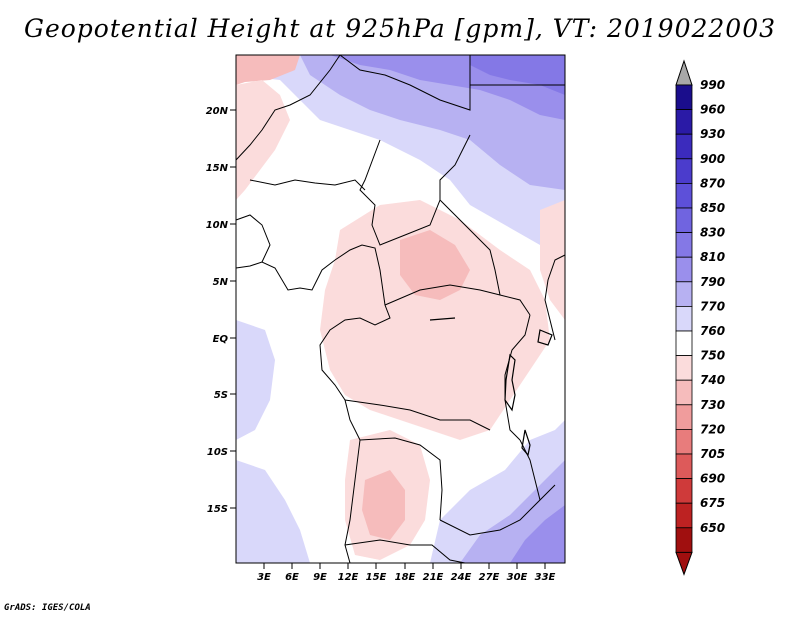 The height and width of the screenshot is (618, 800). Describe the element at coordinates (712, 85) in the screenshot. I see `colorbar-label: 990` at that location.